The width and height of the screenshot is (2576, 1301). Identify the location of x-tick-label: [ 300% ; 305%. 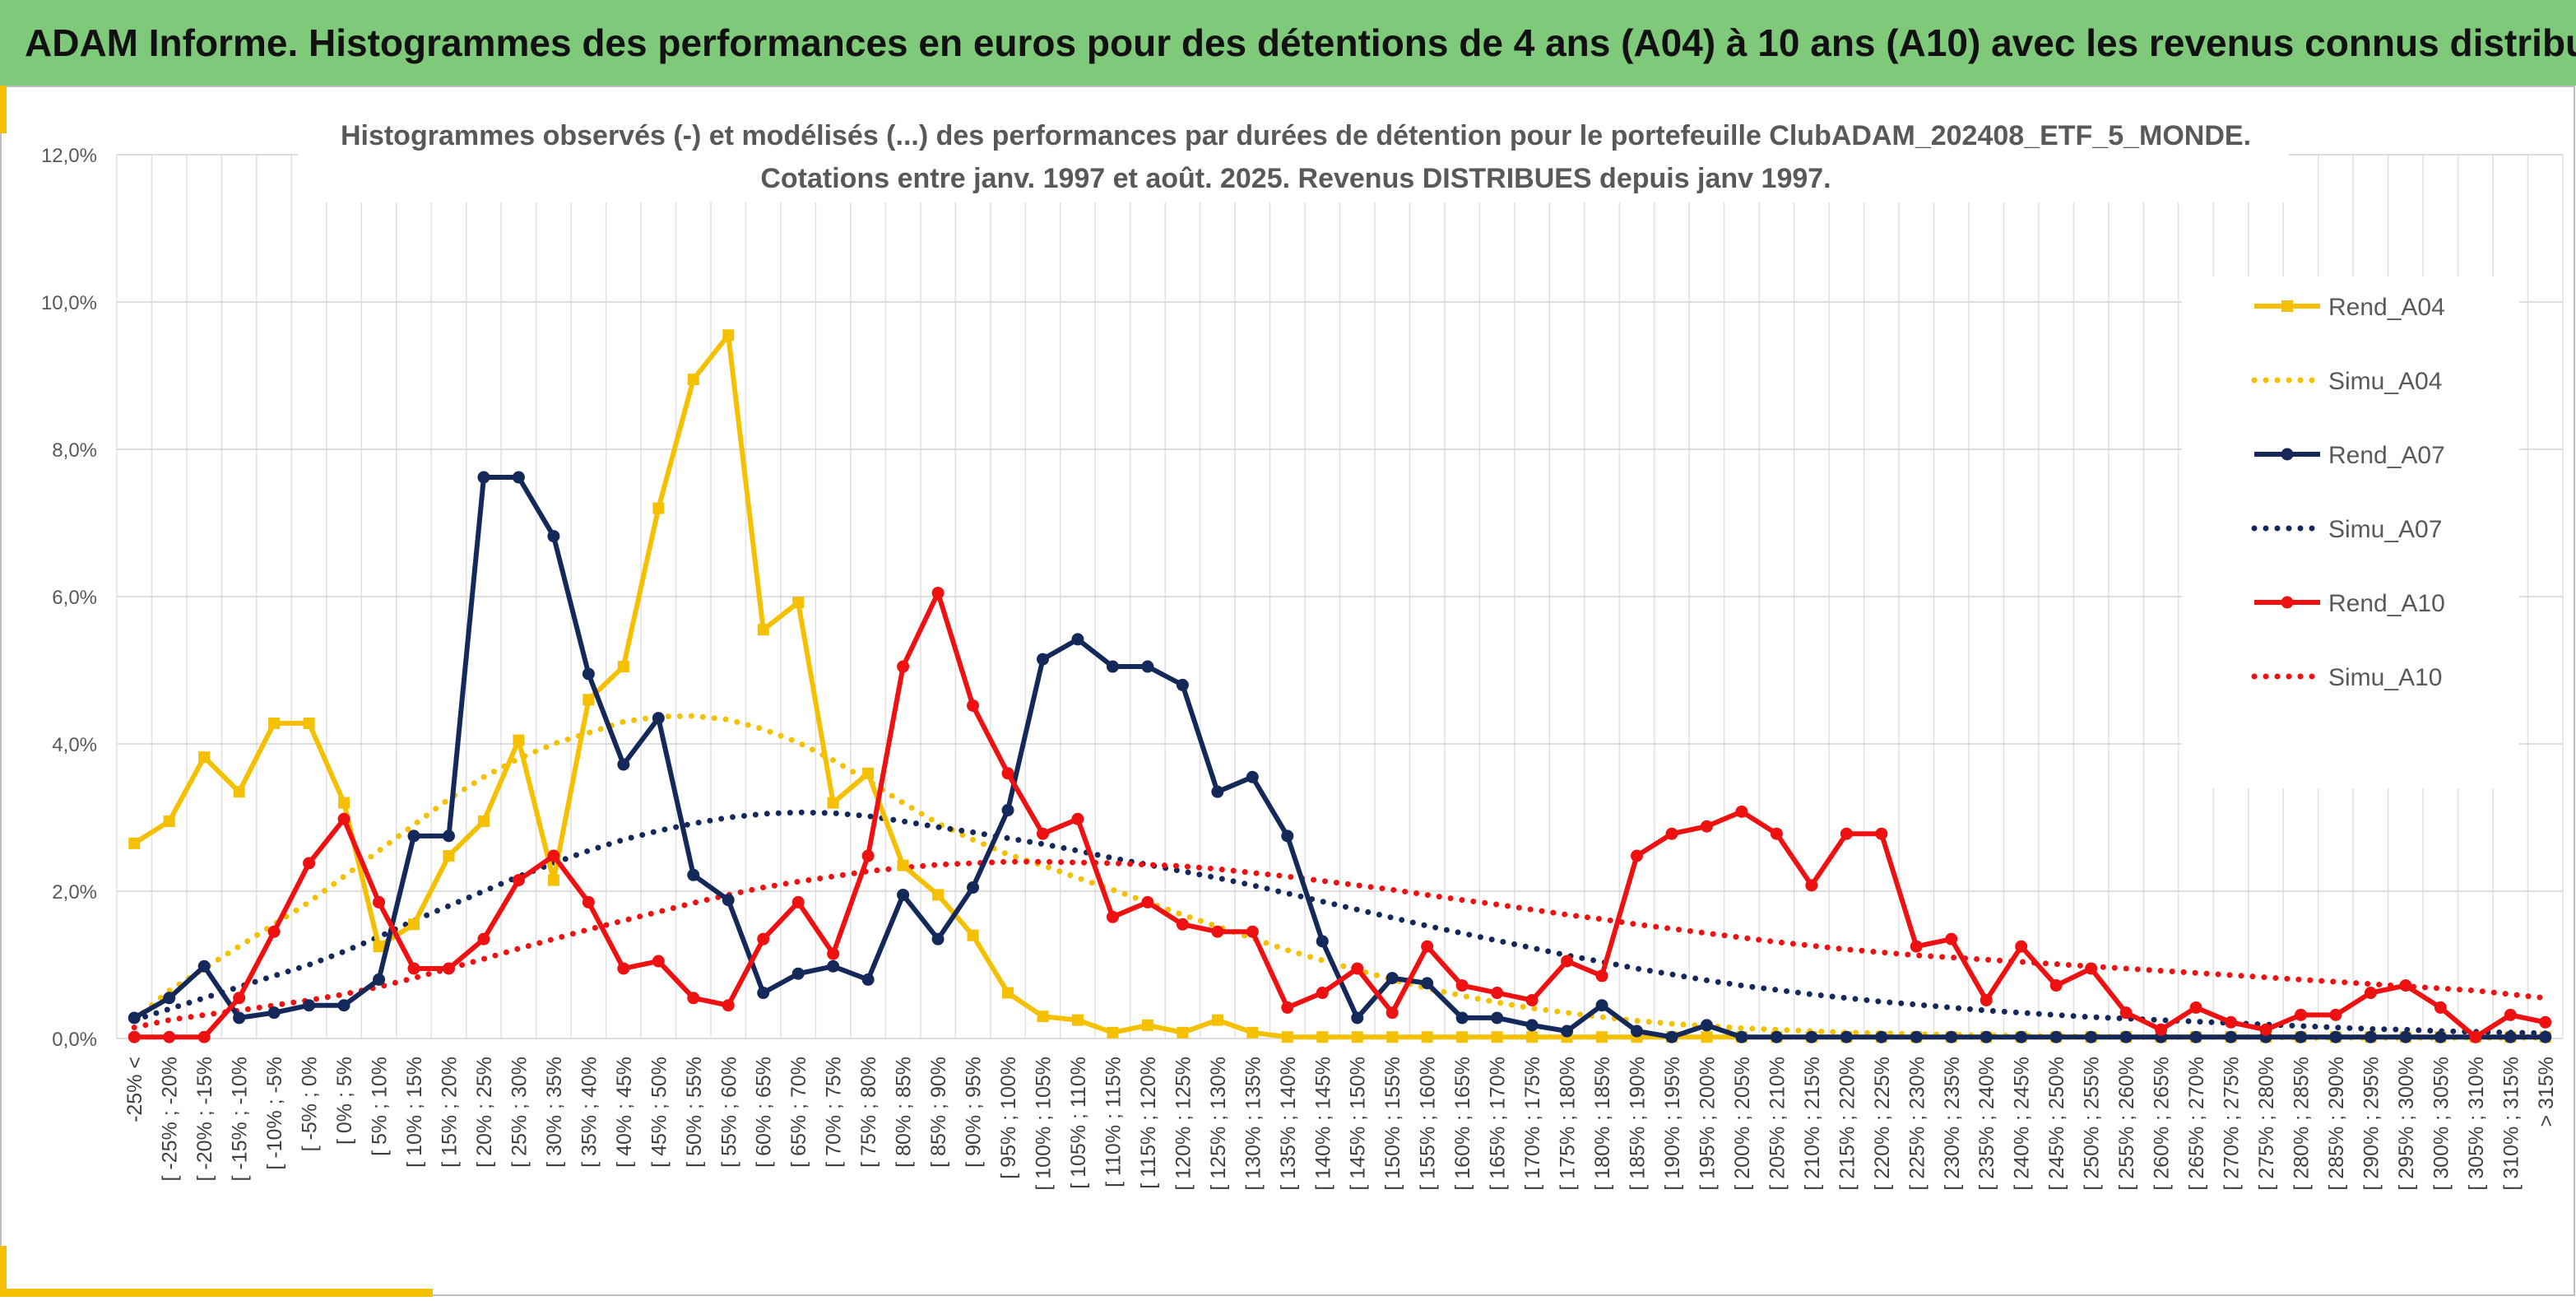
(2442, 1124).